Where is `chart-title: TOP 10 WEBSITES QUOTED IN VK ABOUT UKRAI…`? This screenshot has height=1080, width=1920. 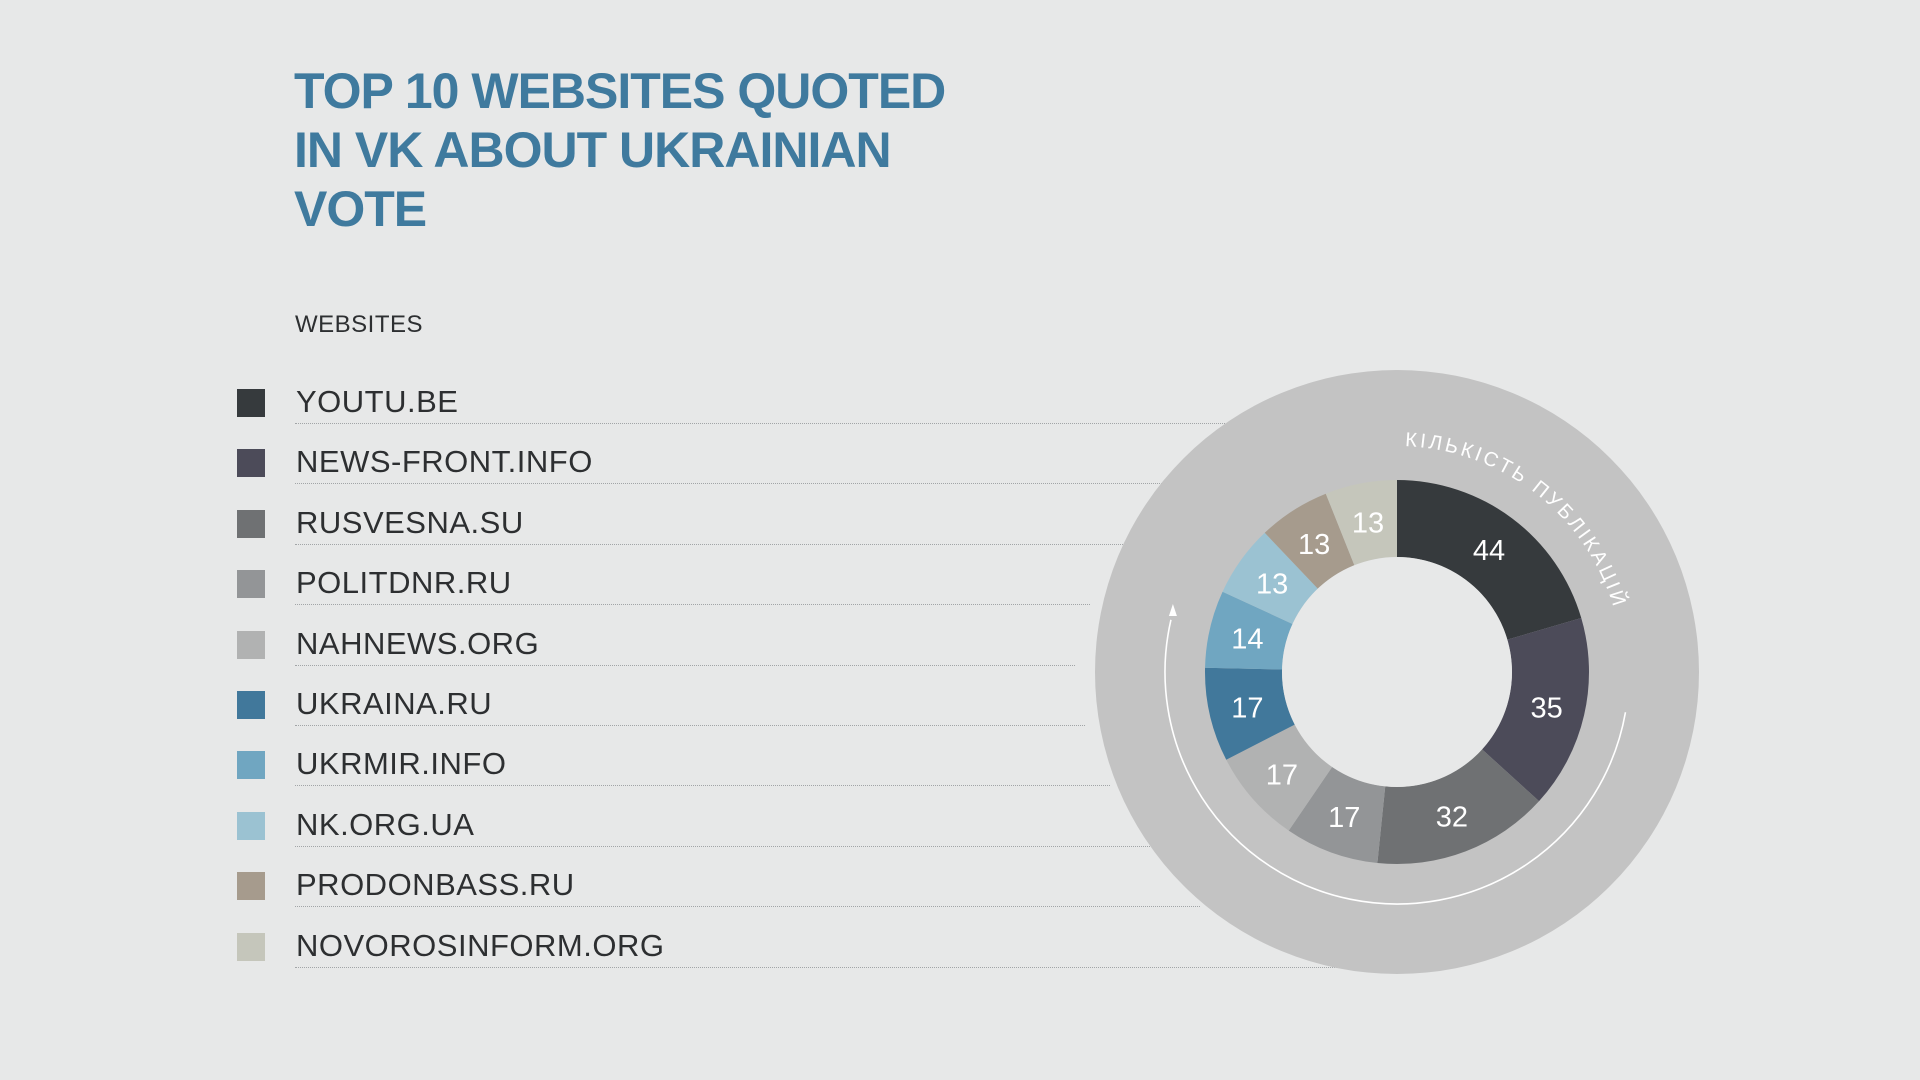 chart-title: TOP 10 WEBSITES QUOTED IN VK ABOUT UKRAI… is located at coordinates (644, 150).